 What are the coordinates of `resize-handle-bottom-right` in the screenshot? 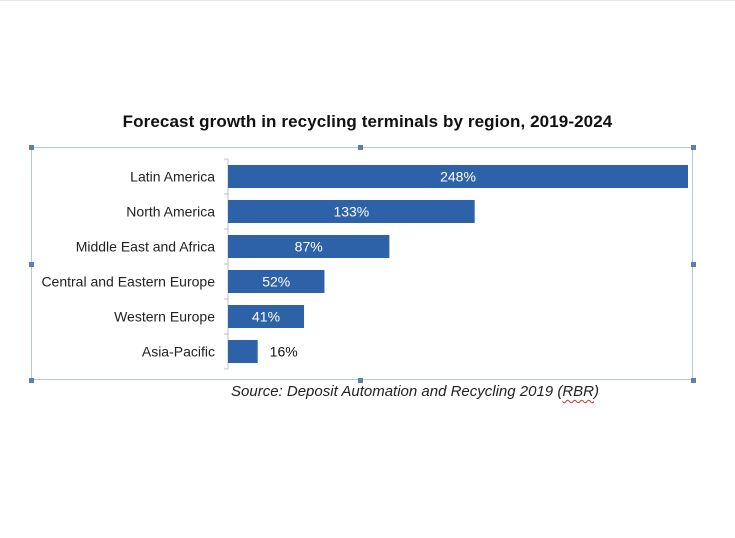 It's located at (693, 380).